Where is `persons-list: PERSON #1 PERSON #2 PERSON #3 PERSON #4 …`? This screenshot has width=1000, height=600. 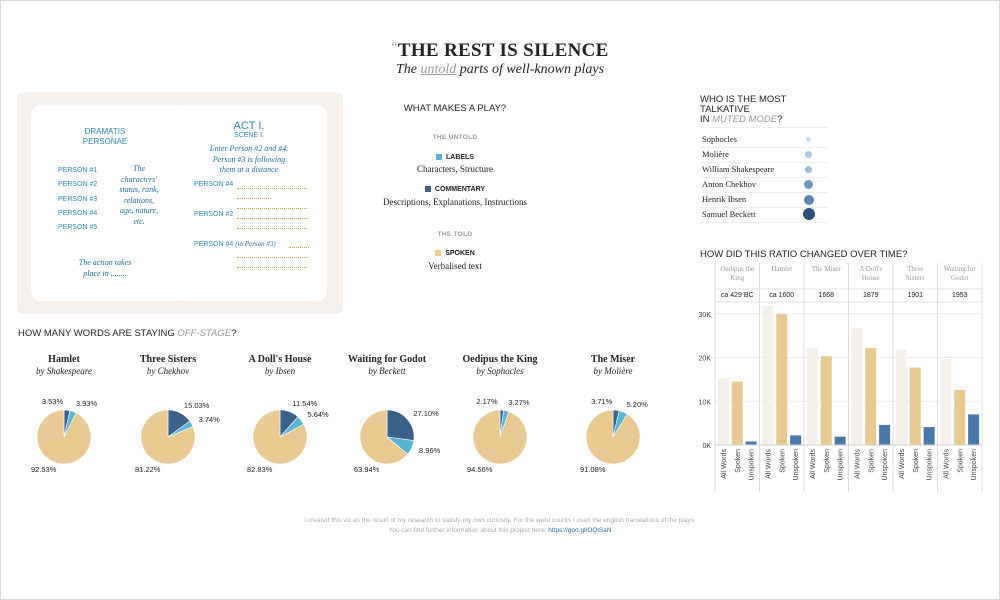
persons-list: PERSON #1 PERSON #2 PERSON #3 PERSON #4 … is located at coordinates (77, 199).